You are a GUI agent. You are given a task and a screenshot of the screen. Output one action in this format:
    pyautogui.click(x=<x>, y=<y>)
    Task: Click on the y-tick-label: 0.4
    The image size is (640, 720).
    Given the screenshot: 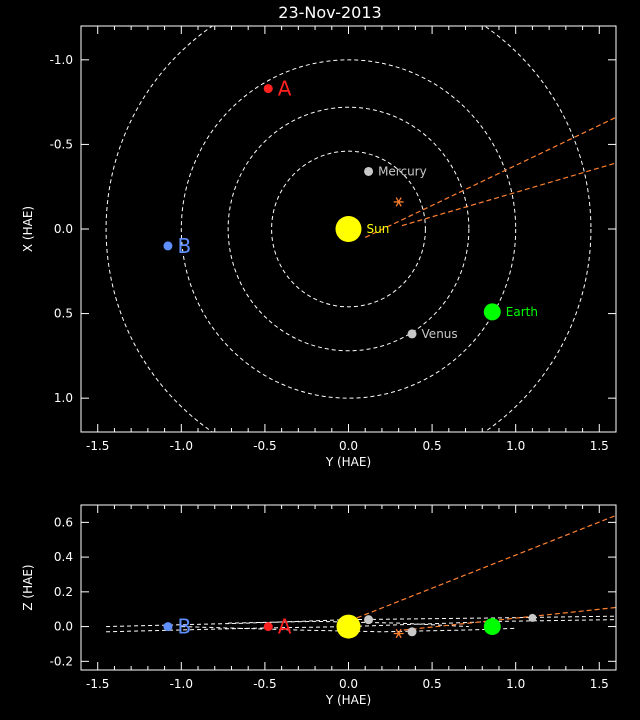 What is the action you would take?
    pyautogui.click(x=63, y=557)
    